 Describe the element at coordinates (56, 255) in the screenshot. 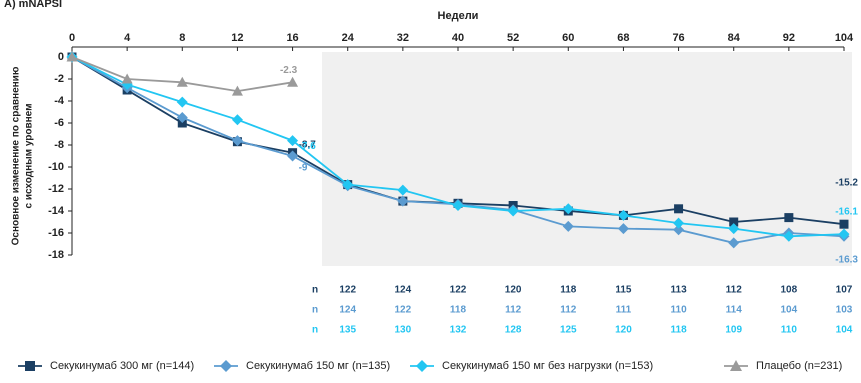

I see `y-tick-label: -18` at that location.